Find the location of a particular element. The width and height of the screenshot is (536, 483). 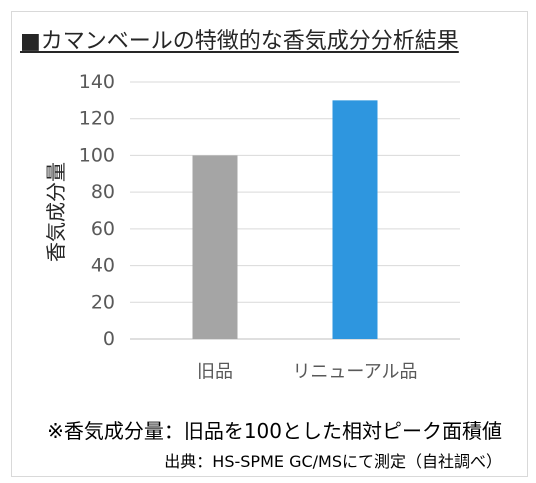

chart-title: ■カマンベールの特徴的な香気成分分析結果 is located at coordinates (239, 41).